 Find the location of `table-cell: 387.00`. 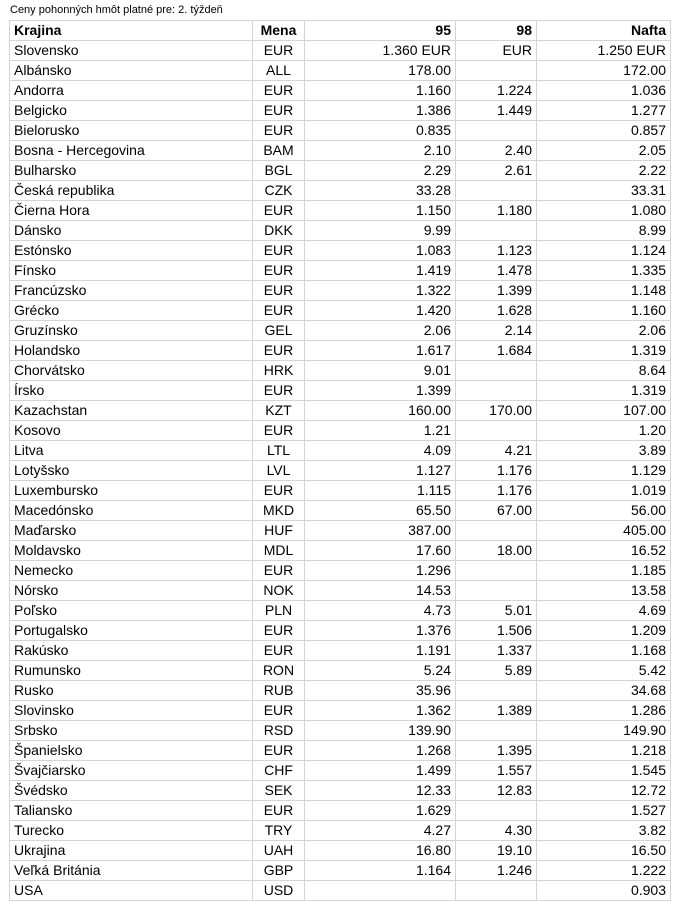

table-cell: 387.00 is located at coordinates (380, 530).